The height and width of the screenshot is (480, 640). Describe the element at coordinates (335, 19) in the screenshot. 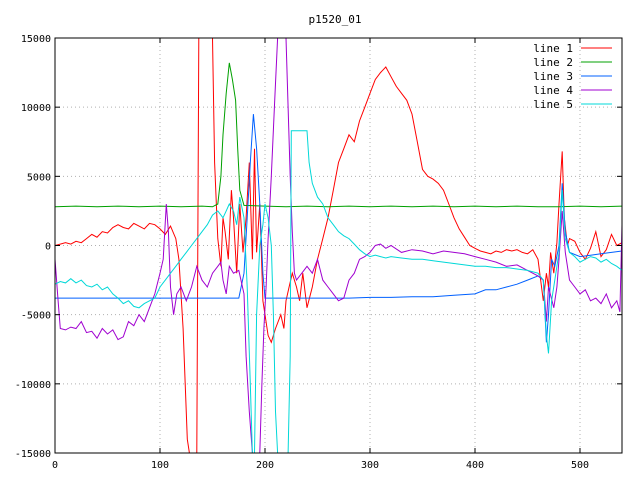

I see `chart-title: p1520_01` at that location.